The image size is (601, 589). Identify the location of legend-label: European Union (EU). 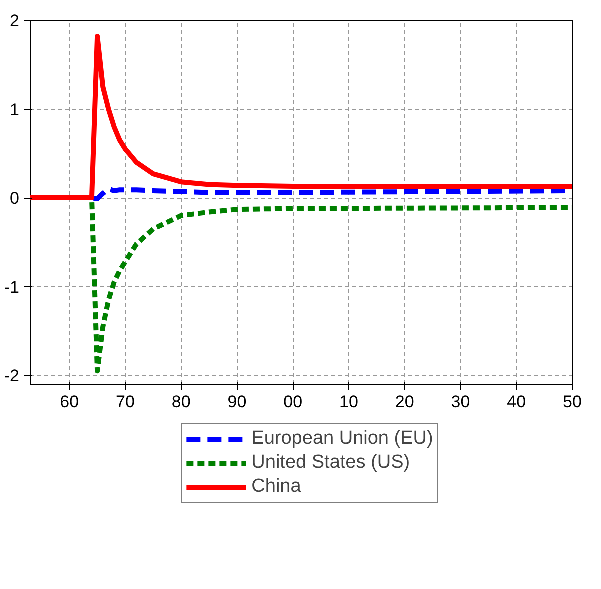
(343, 439).